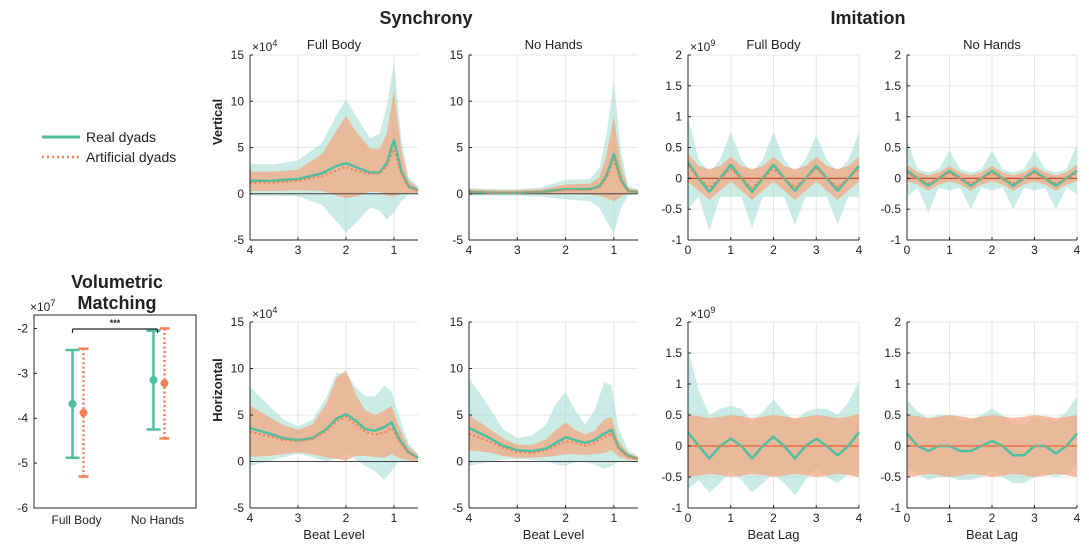 The width and height of the screenshot is (1089, 548). Describe the element at coordinates (980, 147) in the screenshot. I see `panel-imit-vertical-nohands: 0 1 2 3 4 -1 -0.5 0 0.5 1 1.5 2 No Hands` at that location.